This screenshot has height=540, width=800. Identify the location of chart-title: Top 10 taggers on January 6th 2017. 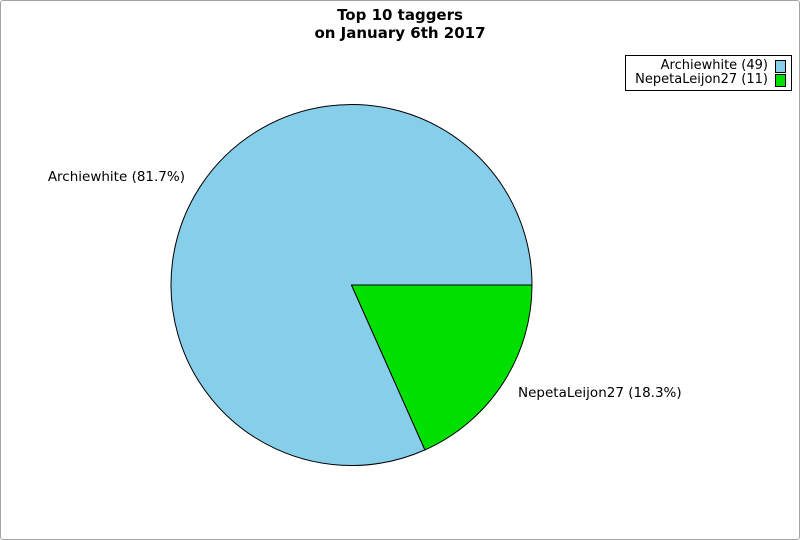
(400, 24).